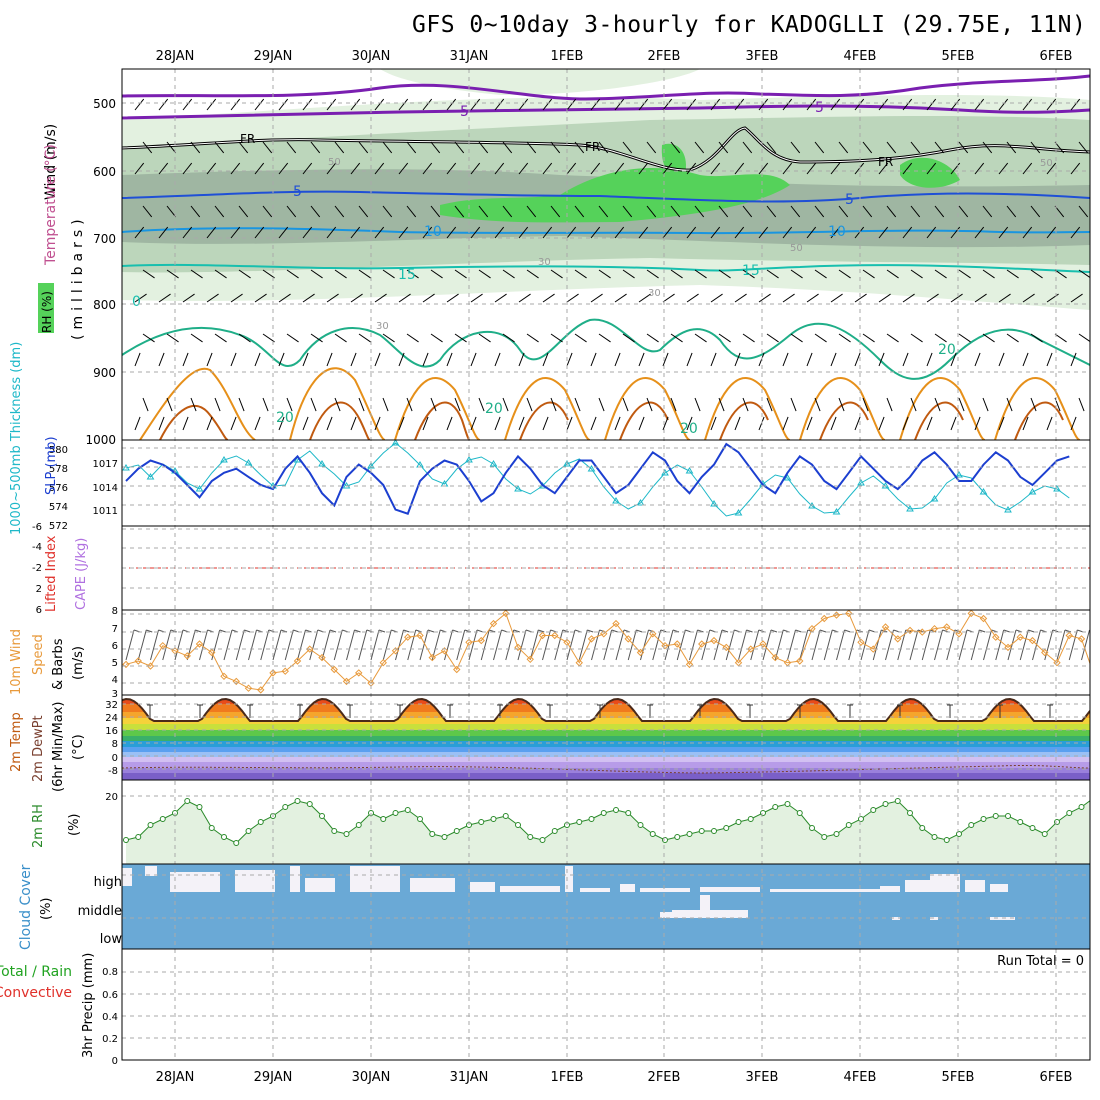 This screenshot has height=1100, width=1100. What do you see at coordinates (606, 268) in the screenshot?
I see `teal-contour` at bounding box center [606, 268].